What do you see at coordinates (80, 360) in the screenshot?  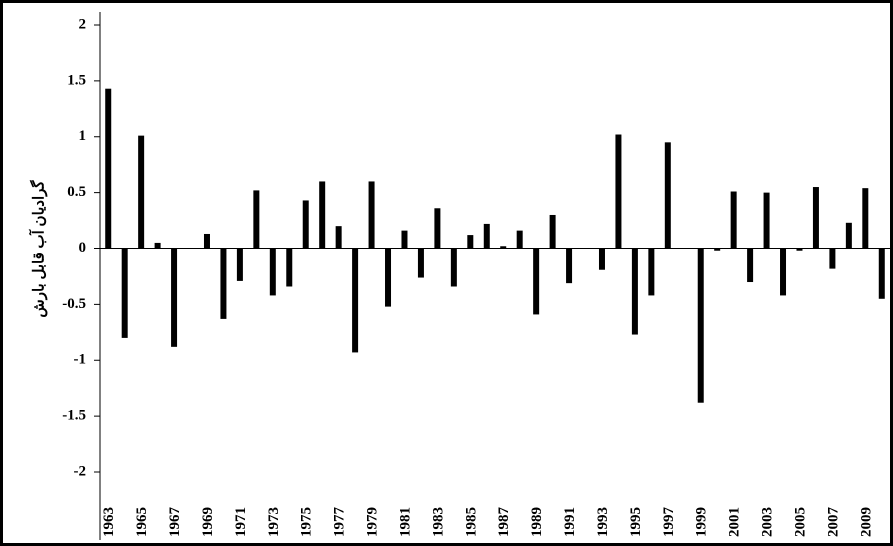 I see `y-tick-label: -1` at bounding box center [80, 360].